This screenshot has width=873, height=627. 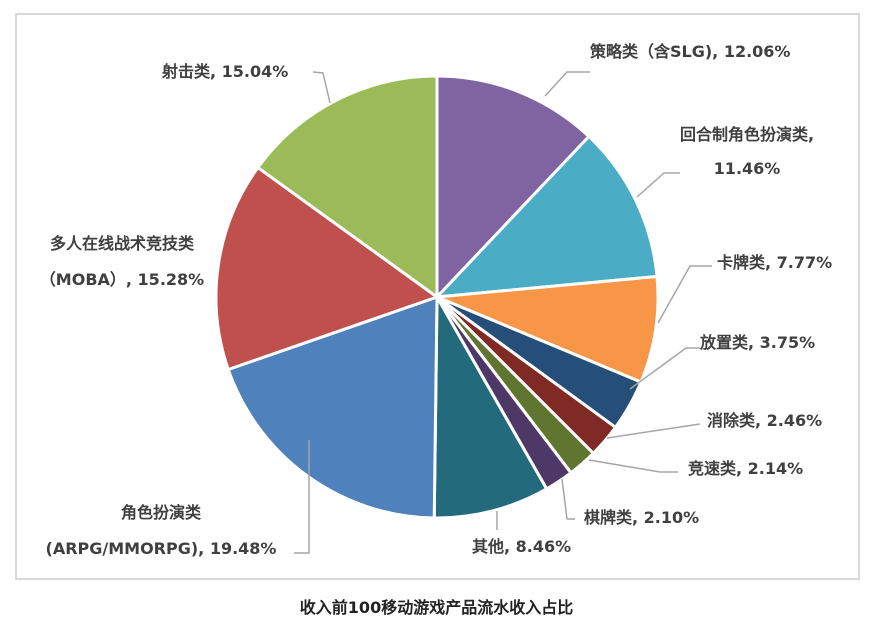 What do you see at coordinates (765, 420) in the screenshot?
I see `label-match: 消除类, 2.46%` at bounding box center [765, 420].